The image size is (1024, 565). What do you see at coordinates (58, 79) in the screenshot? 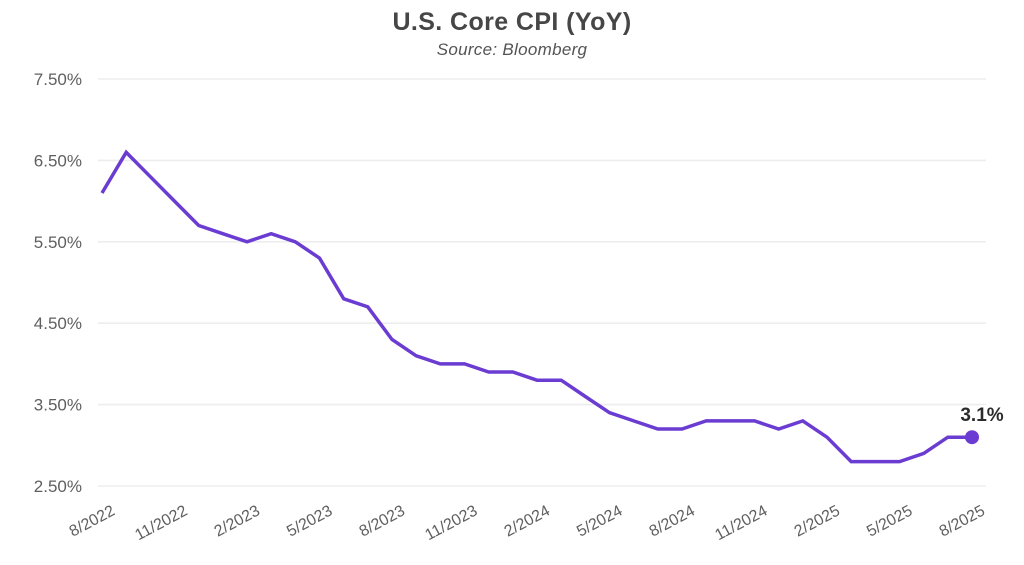
I see `y-axis-tick-label: 7.50%` at bounding box center [58, 79].